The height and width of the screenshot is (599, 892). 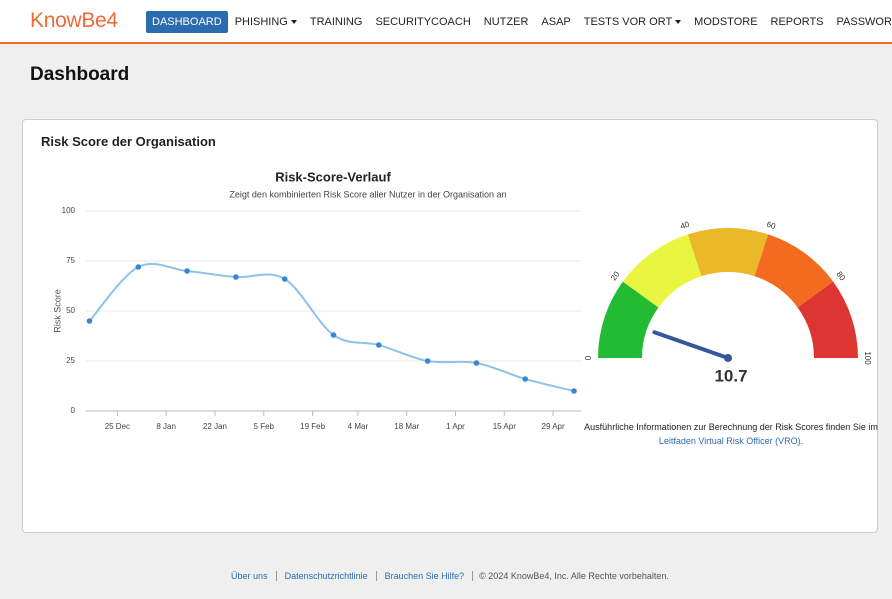 I want to click on nav-item: ASAP, so click(x=555, y=22).